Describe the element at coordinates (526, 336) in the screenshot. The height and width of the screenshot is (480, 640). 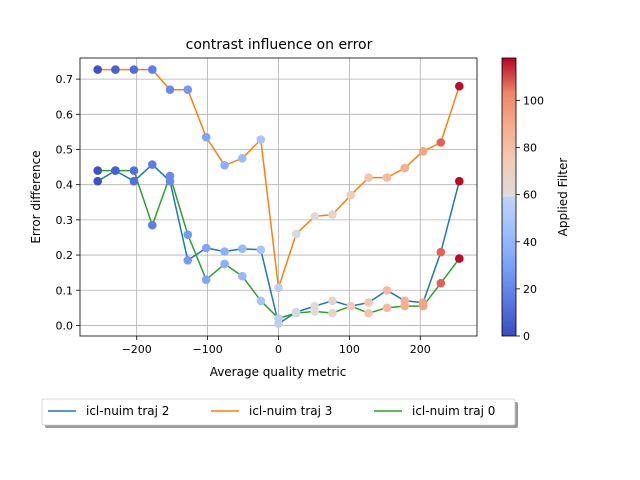
I see `colorbar-tick-label: 0` at that location.